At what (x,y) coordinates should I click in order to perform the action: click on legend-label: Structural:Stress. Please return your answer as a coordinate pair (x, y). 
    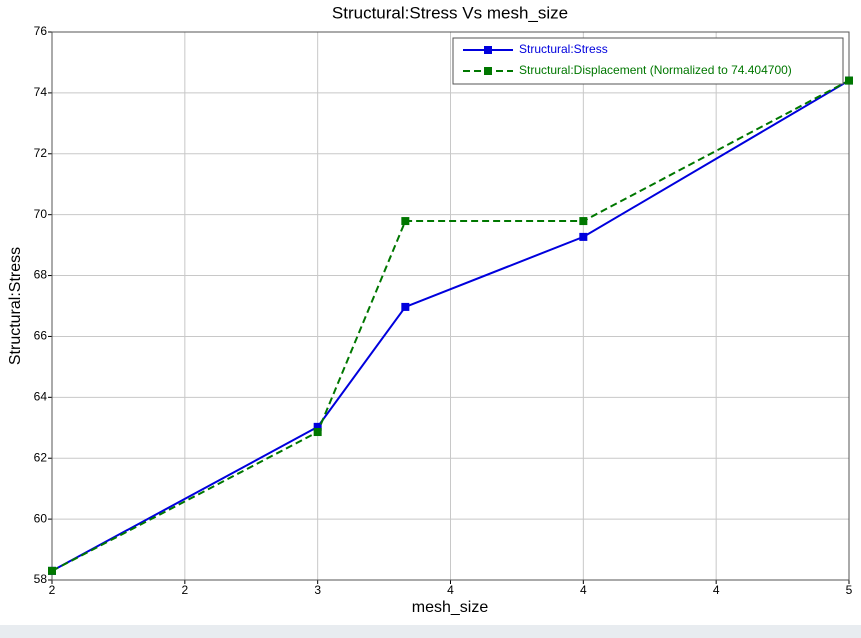
    Looking at the image, I should click on (563, 49).